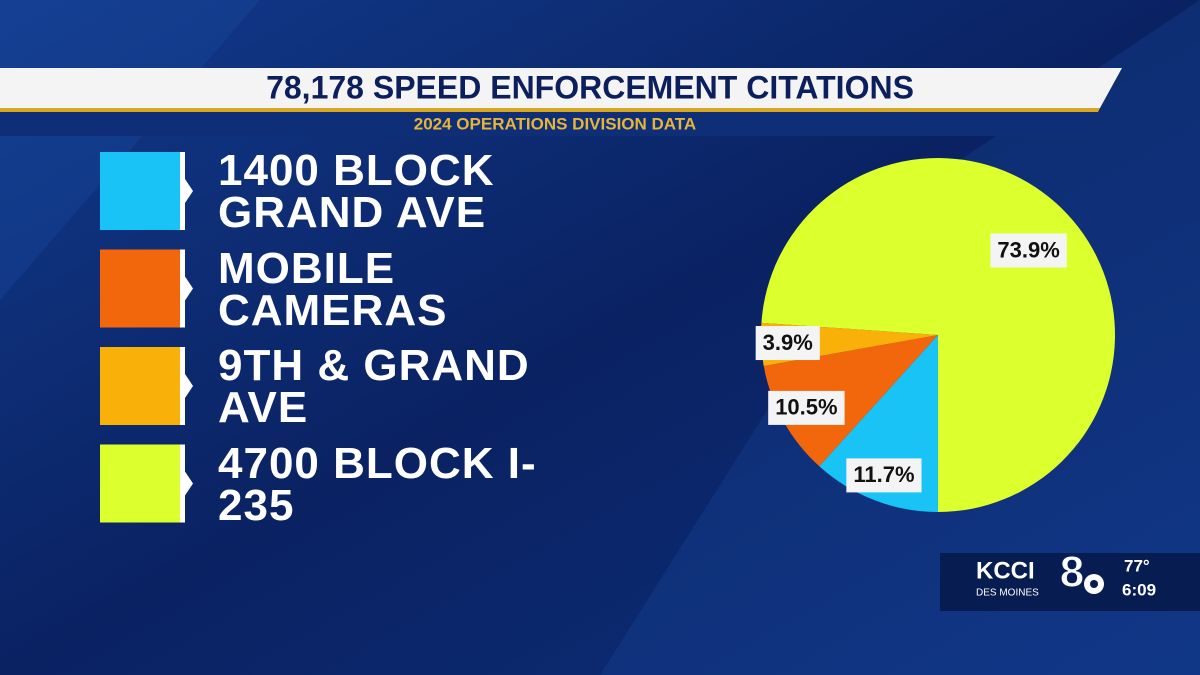 This screenshot has width=1200, height=675. I want to click on pie-slice, so click(850, 401).